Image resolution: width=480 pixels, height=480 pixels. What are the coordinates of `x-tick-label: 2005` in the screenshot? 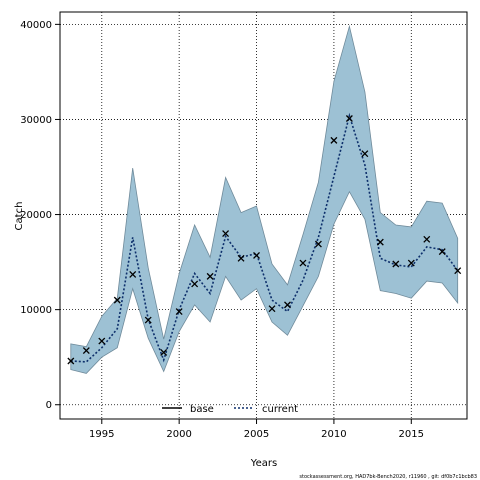 It's located at (256, 434).